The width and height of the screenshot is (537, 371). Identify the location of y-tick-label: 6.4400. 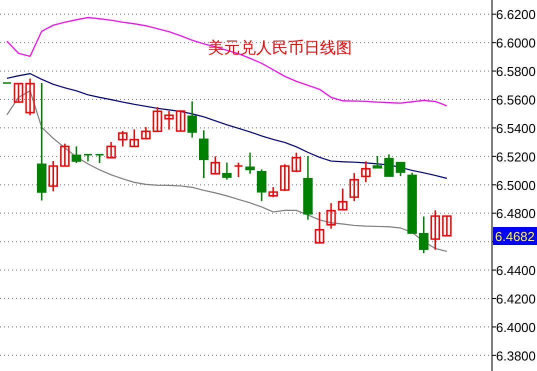
(516, 270).